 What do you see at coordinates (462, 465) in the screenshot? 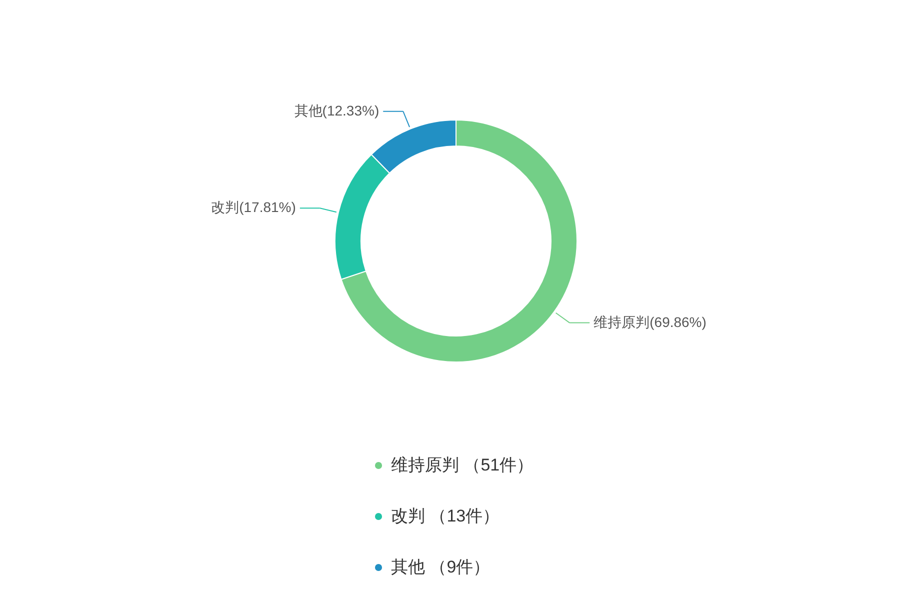
I see `legend-label: 维持原判 （51件）` at bounding box center [462, 465].